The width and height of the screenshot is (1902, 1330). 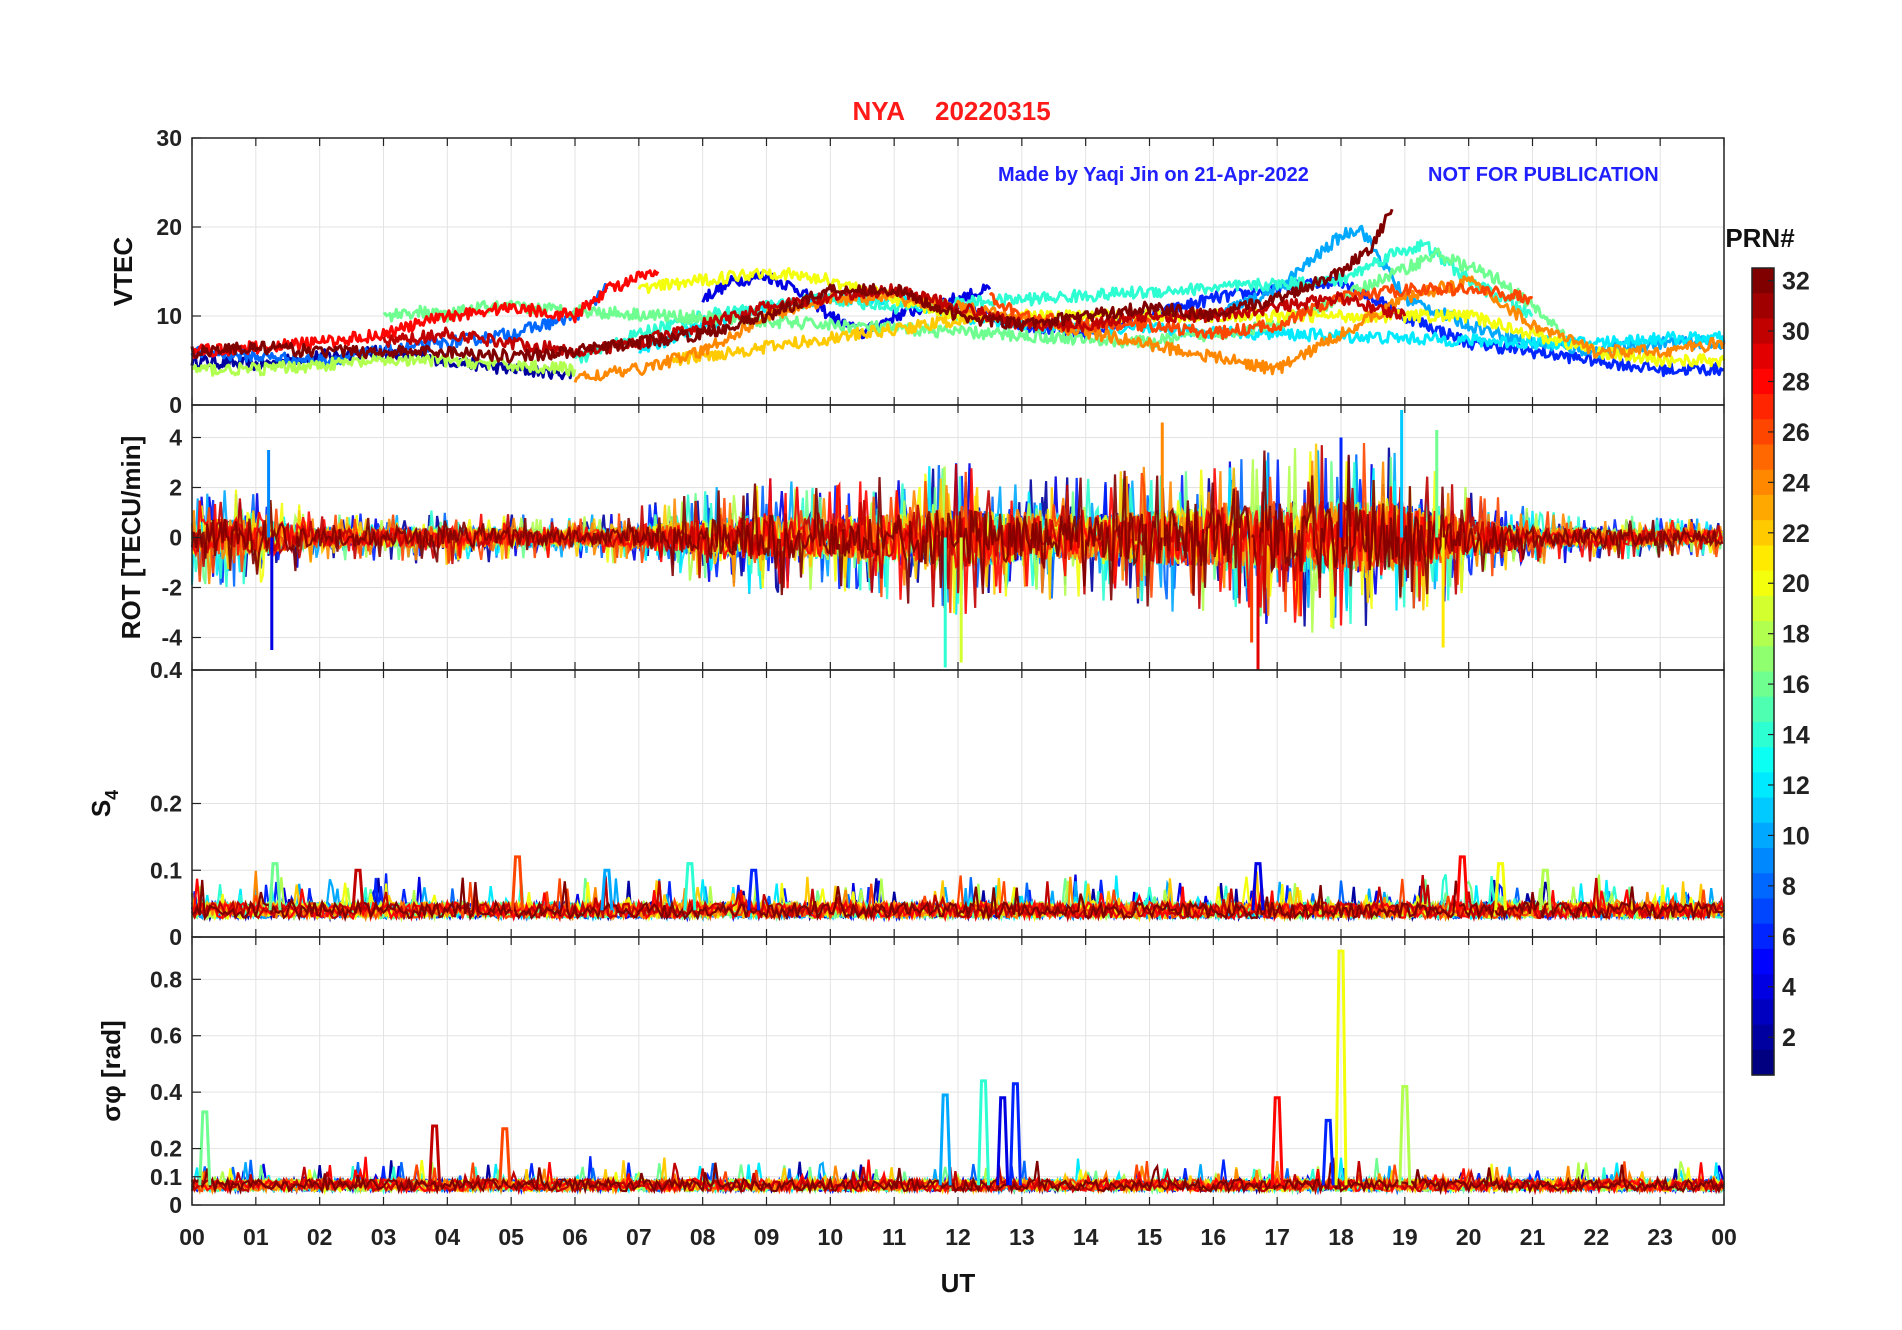 I want to click on y-tick-label: 0.2, so click(x=166, y=804).